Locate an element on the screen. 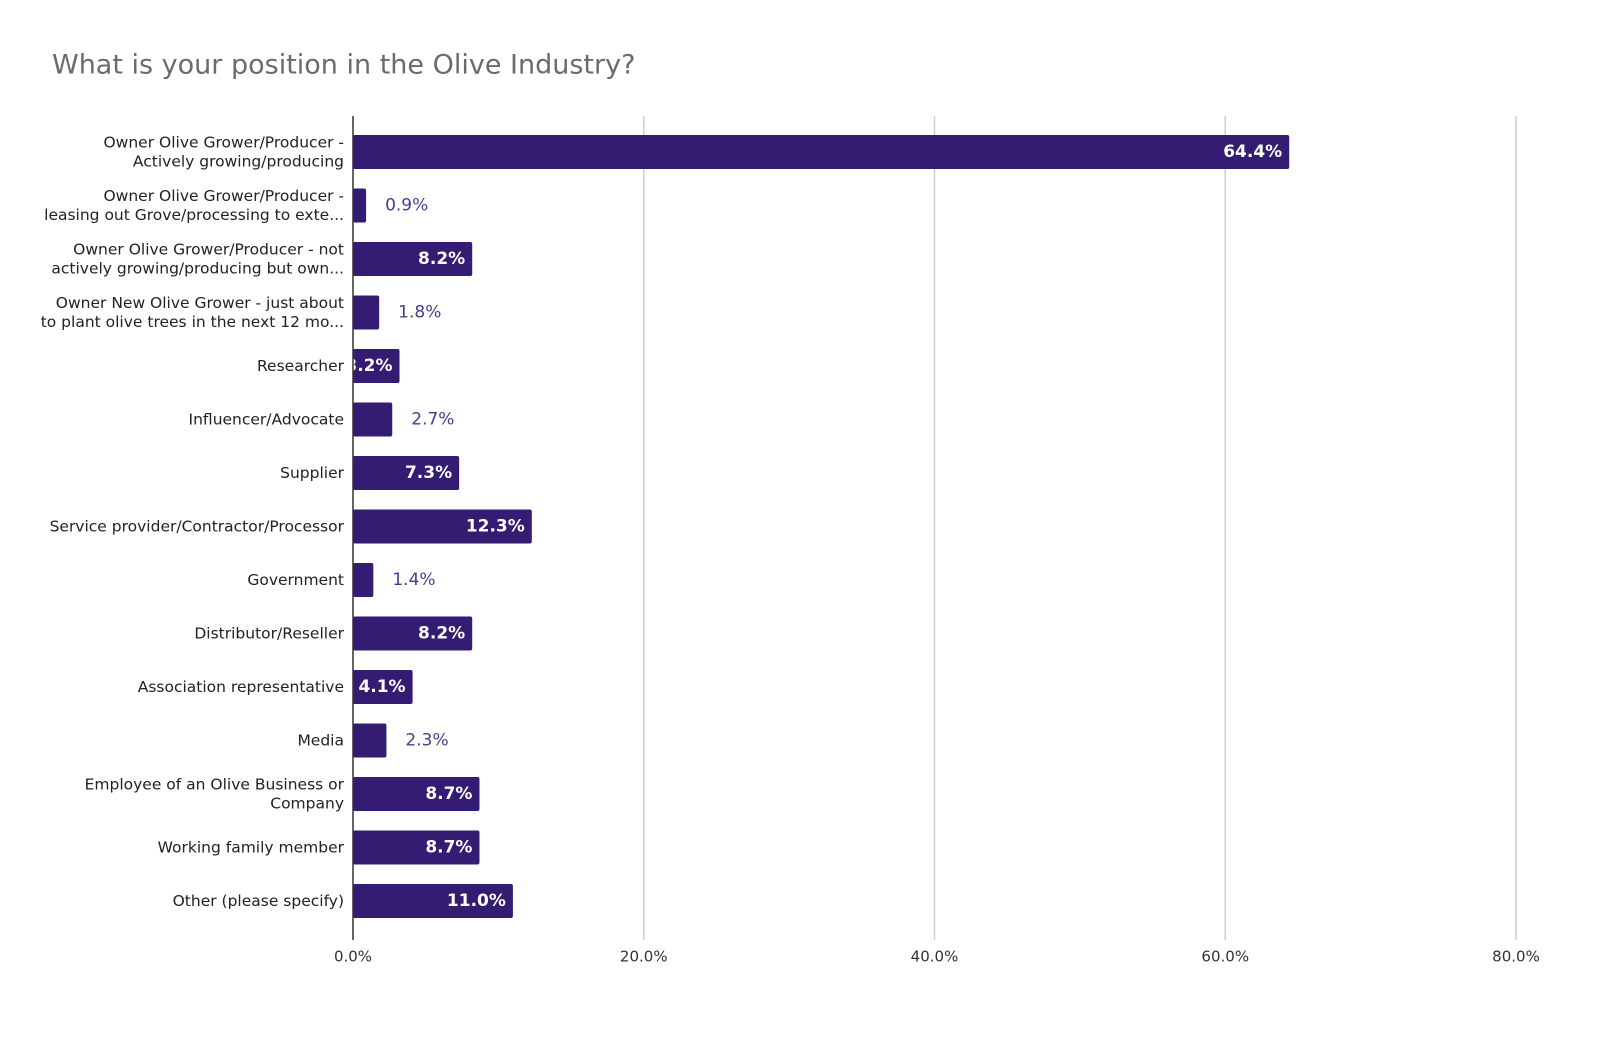 This screenshot has height=1038, width=1600. y-tick-label-line: Researcher is located at coordinates (301, 366).